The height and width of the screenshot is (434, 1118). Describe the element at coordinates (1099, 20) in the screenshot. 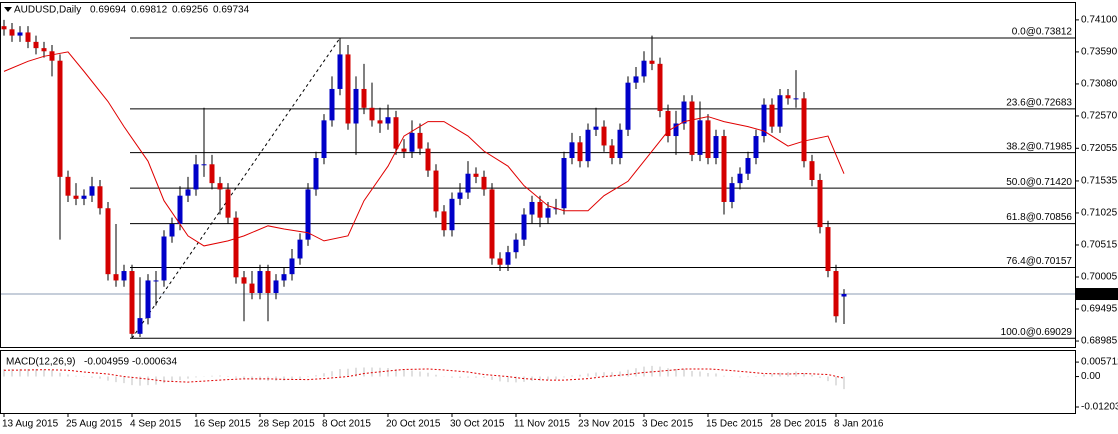

I see `y-tick-label: 0.74100` at that location.